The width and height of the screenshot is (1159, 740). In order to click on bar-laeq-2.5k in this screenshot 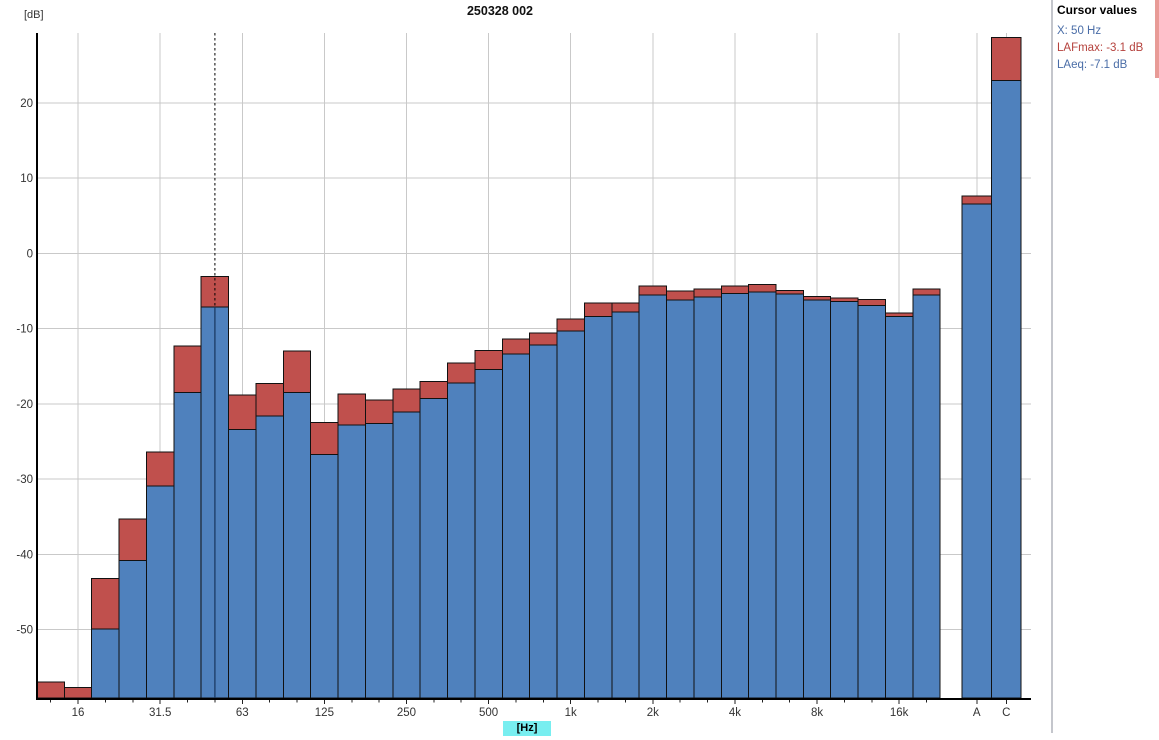, I will do `click(680, 499)`.